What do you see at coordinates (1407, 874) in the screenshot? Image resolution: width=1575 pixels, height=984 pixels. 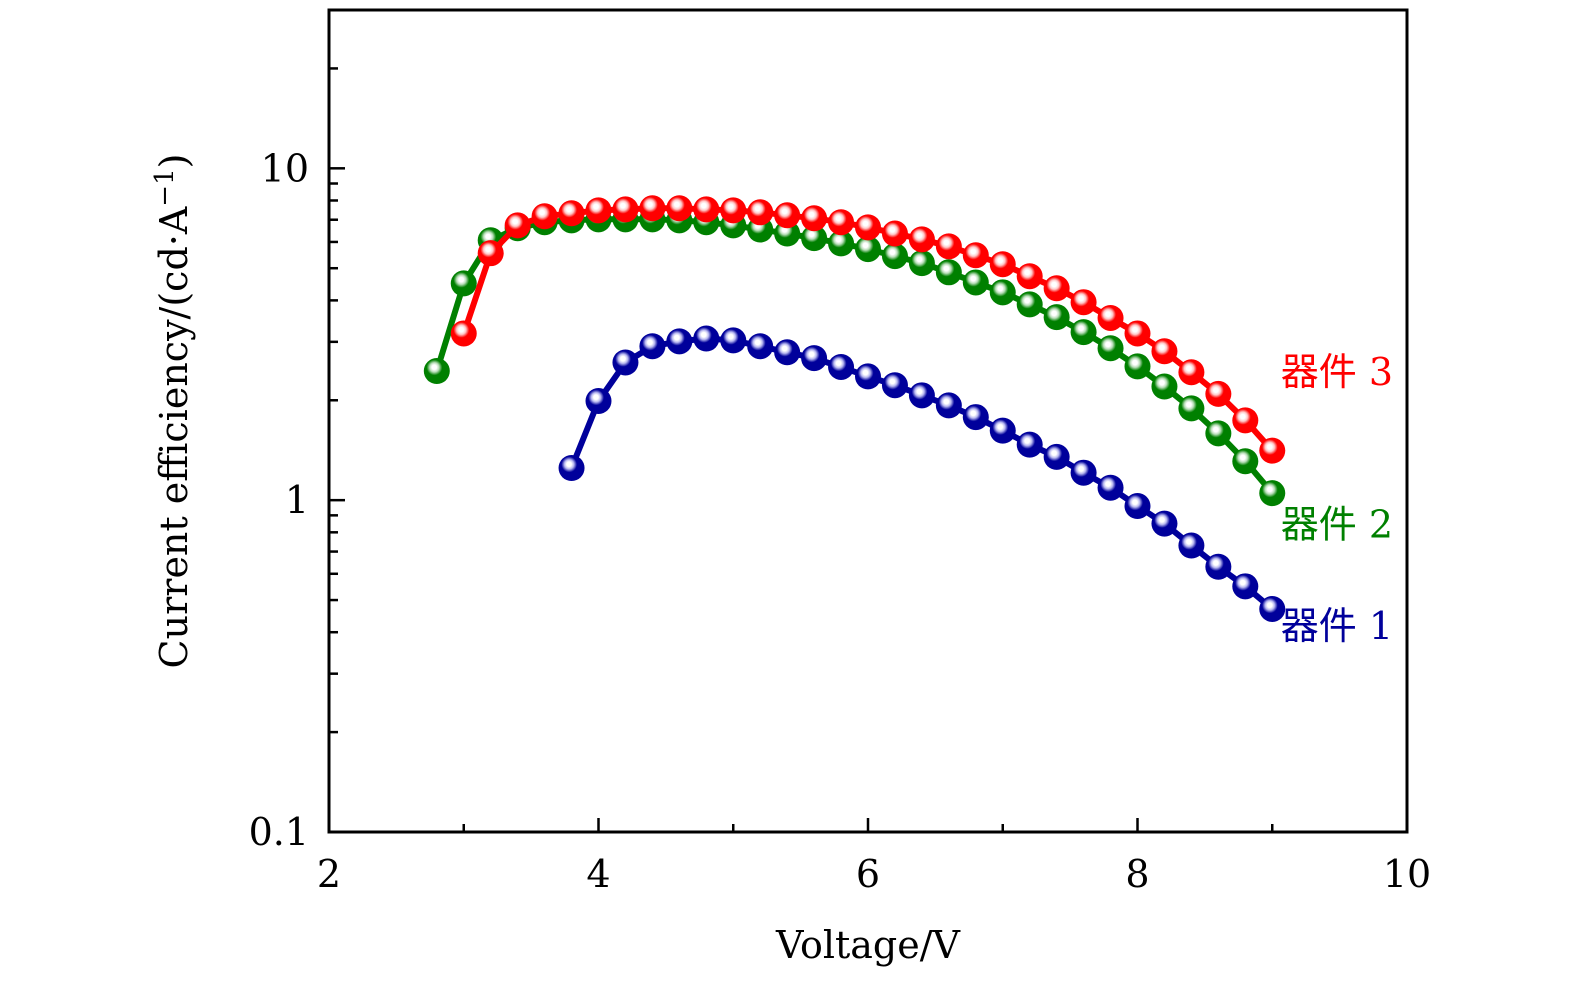 I see `x-tick-label: 10` at bounding box center [1407, 874].